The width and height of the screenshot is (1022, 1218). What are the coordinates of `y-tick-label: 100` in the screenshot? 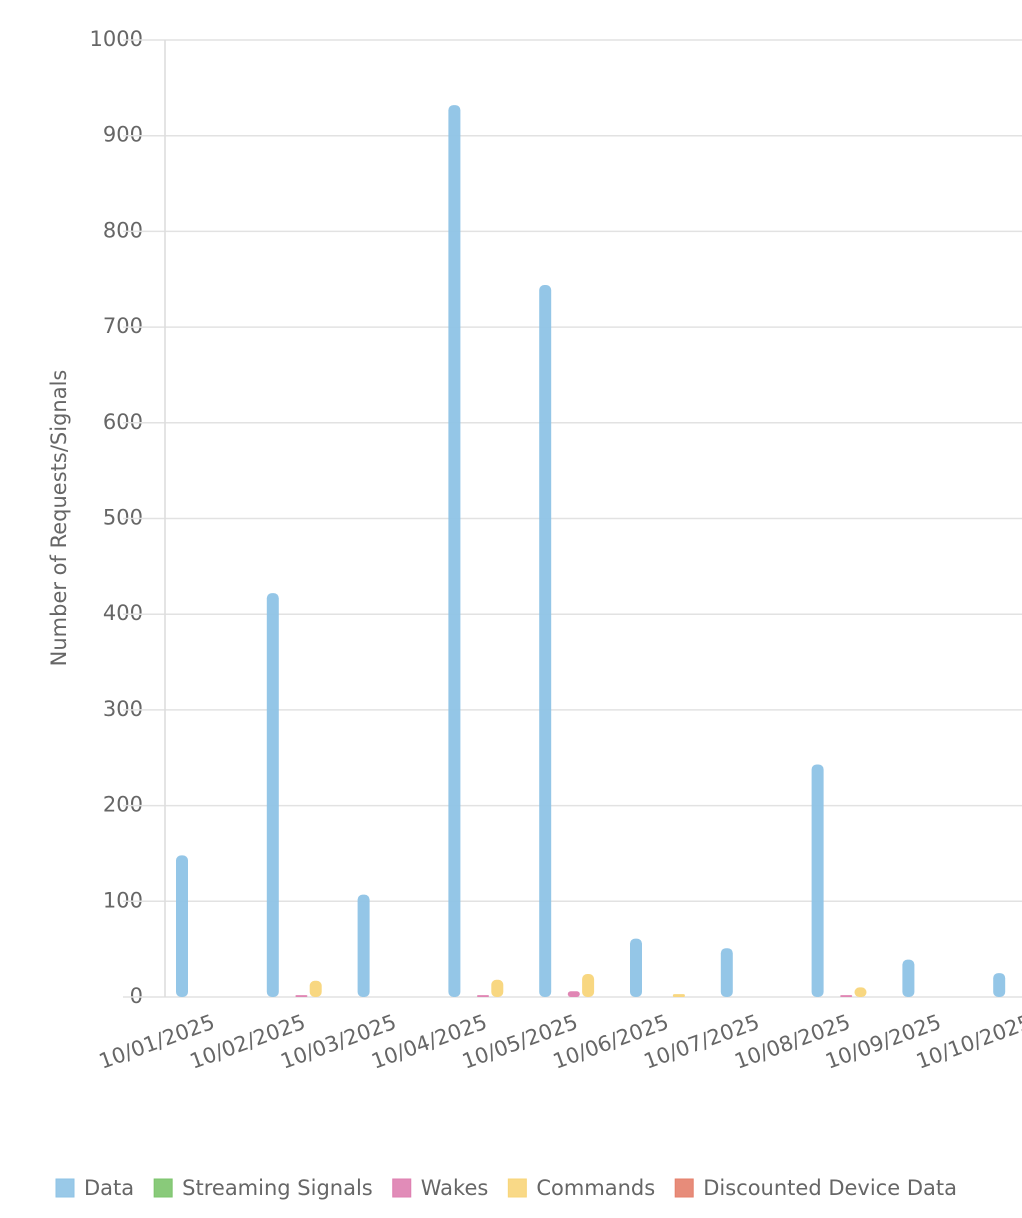 It's located at (123, 900).